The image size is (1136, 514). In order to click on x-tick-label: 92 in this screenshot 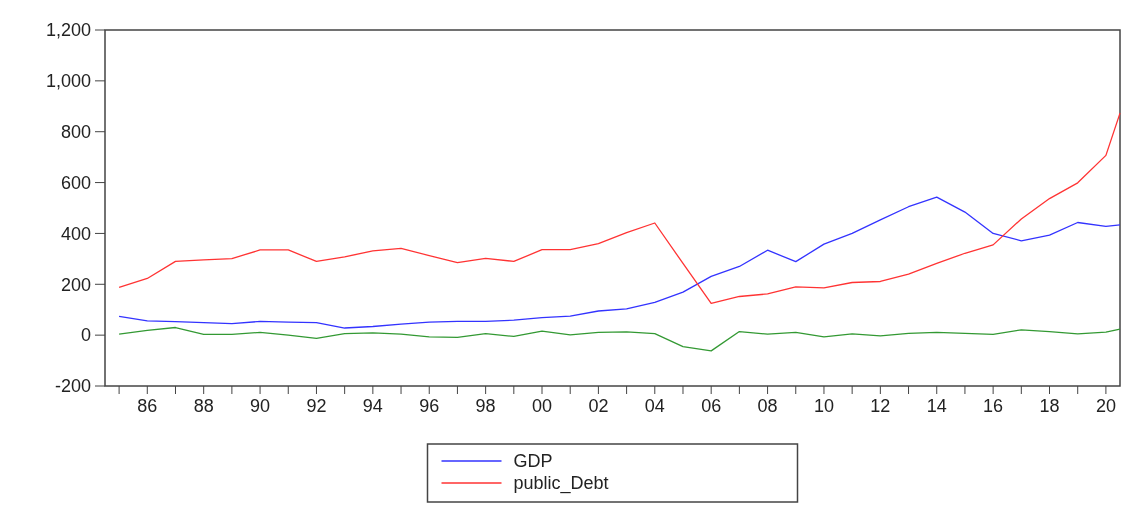, I will do `click(316, 406)`.